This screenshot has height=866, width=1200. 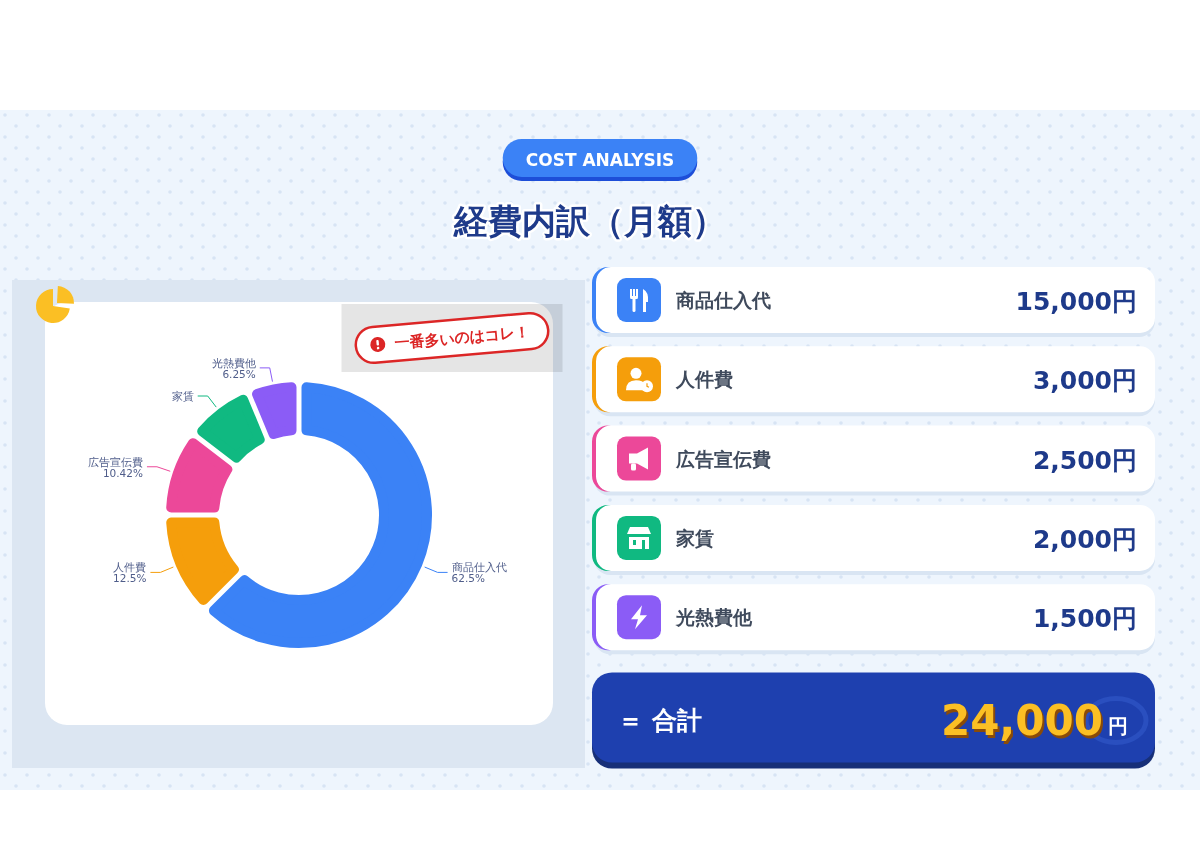 I want to click on slice-label: 広告宣伝費, so click(x=115, y=461).